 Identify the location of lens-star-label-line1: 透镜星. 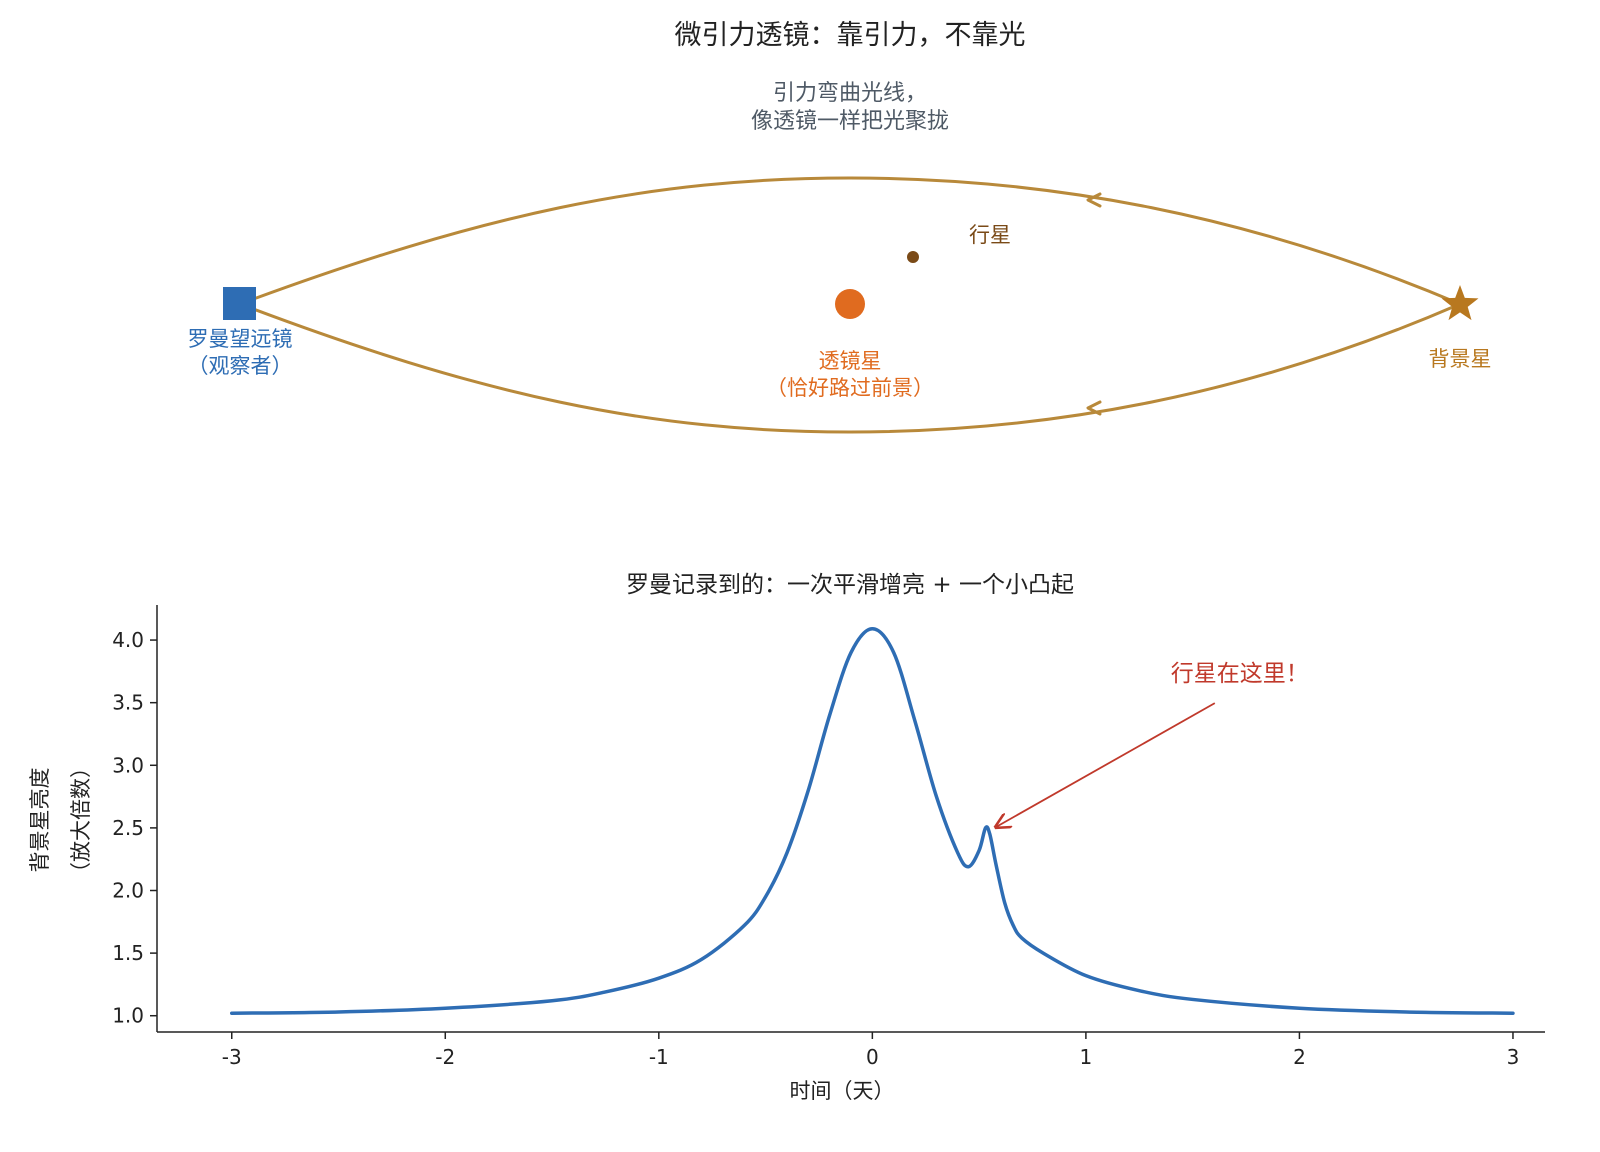
(850, 361).